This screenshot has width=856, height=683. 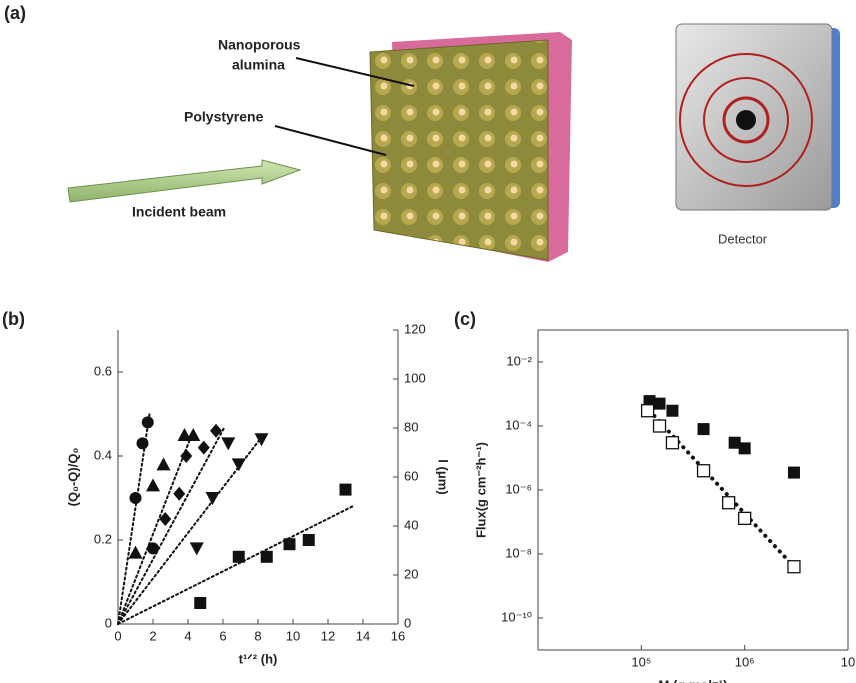 I want to click on beam-spot, so click(x=746, y=120).